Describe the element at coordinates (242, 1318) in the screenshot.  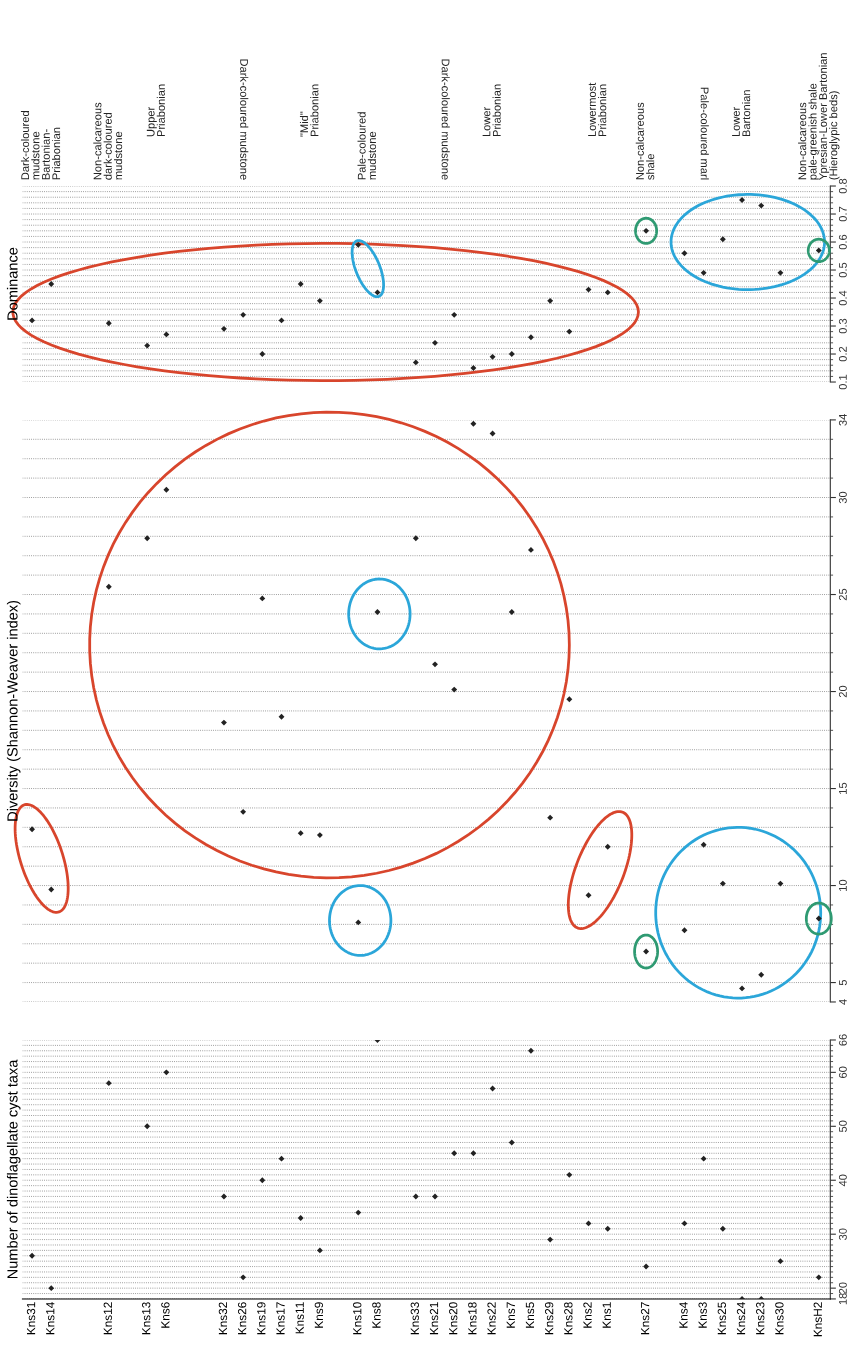
I see `x-tick-label: Kns26` at that location.